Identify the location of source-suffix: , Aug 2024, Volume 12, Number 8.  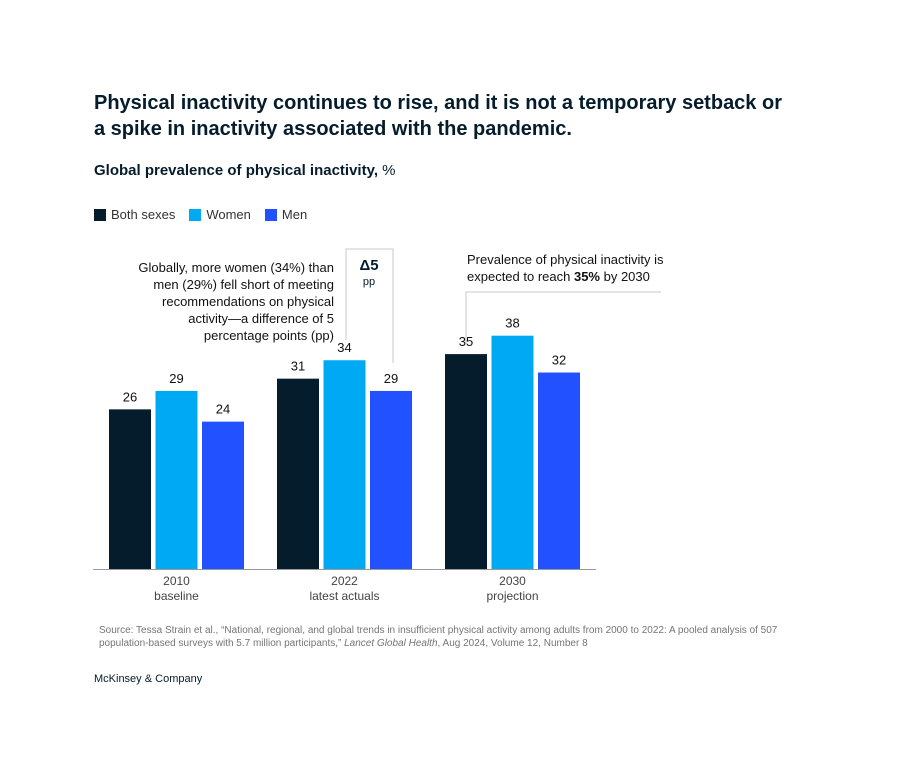
(512, 643).